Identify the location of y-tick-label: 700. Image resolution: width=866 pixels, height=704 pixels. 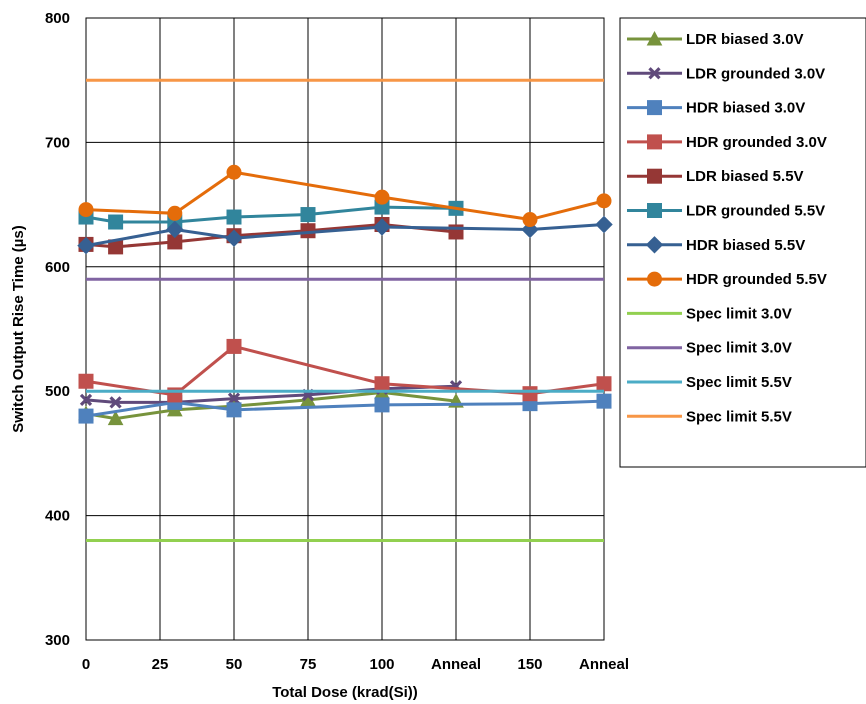
(57, 142).